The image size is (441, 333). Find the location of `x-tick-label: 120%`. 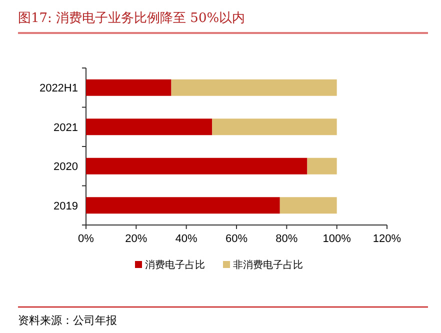

x-tick-label: 120% is located at coordinates (387, 239).